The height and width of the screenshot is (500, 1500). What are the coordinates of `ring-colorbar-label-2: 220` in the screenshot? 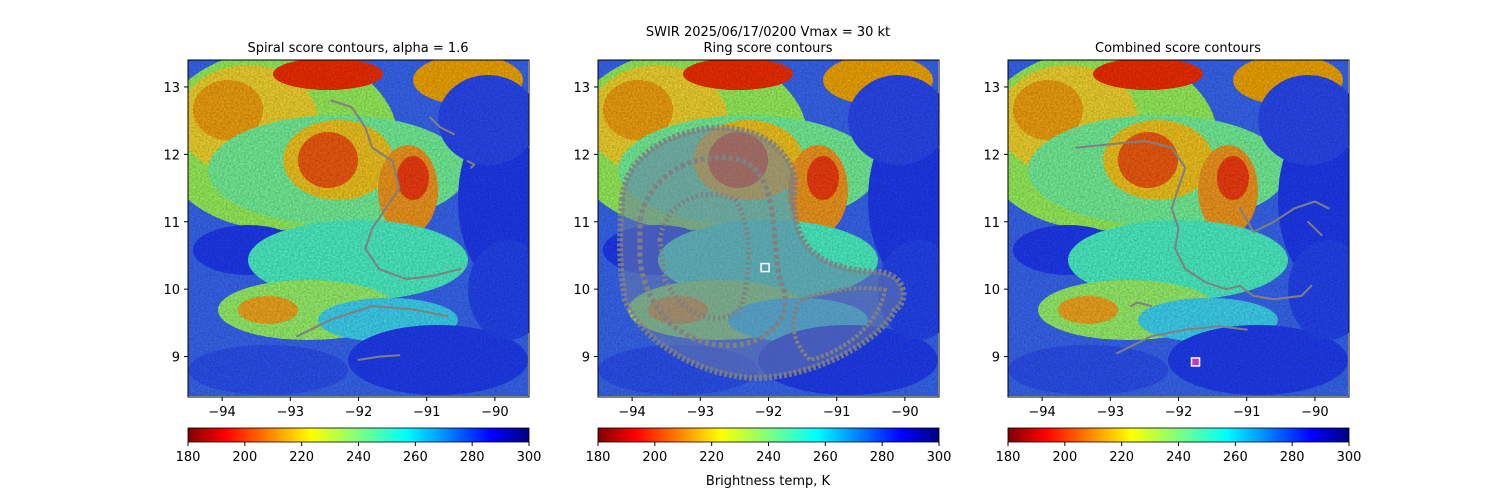 It's located at (711, 457).